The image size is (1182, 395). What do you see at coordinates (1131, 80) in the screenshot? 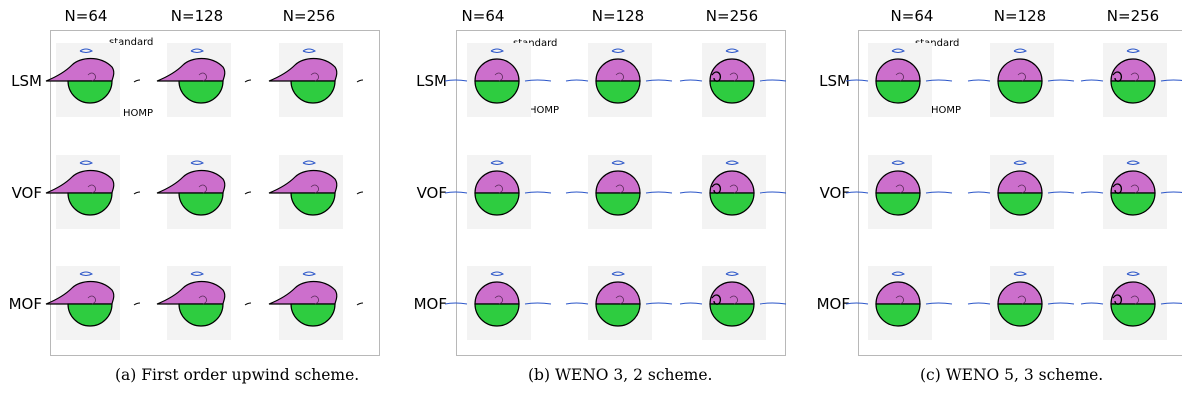
I see `snapshot-c-lsm-n256` at bounding box center [1131, 80].